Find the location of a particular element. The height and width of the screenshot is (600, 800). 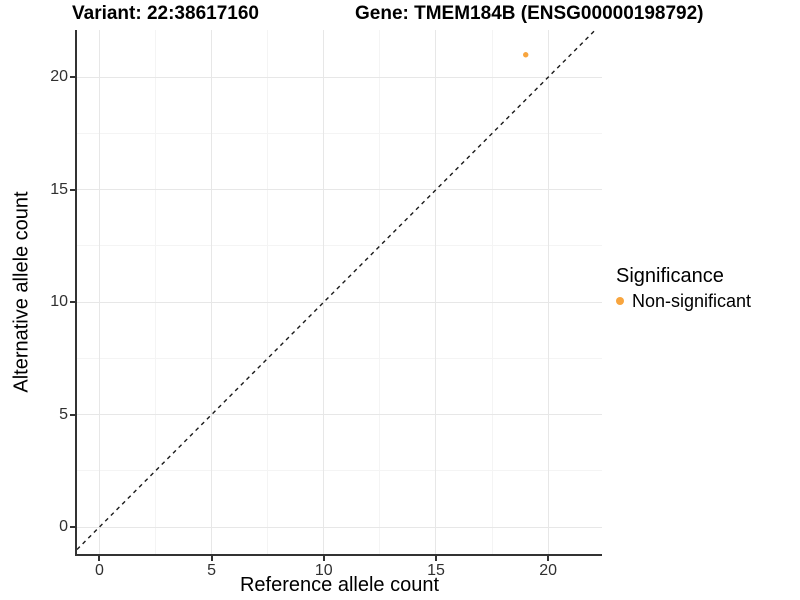

legend-item: Non-significant is located at coordinates (683, 301).